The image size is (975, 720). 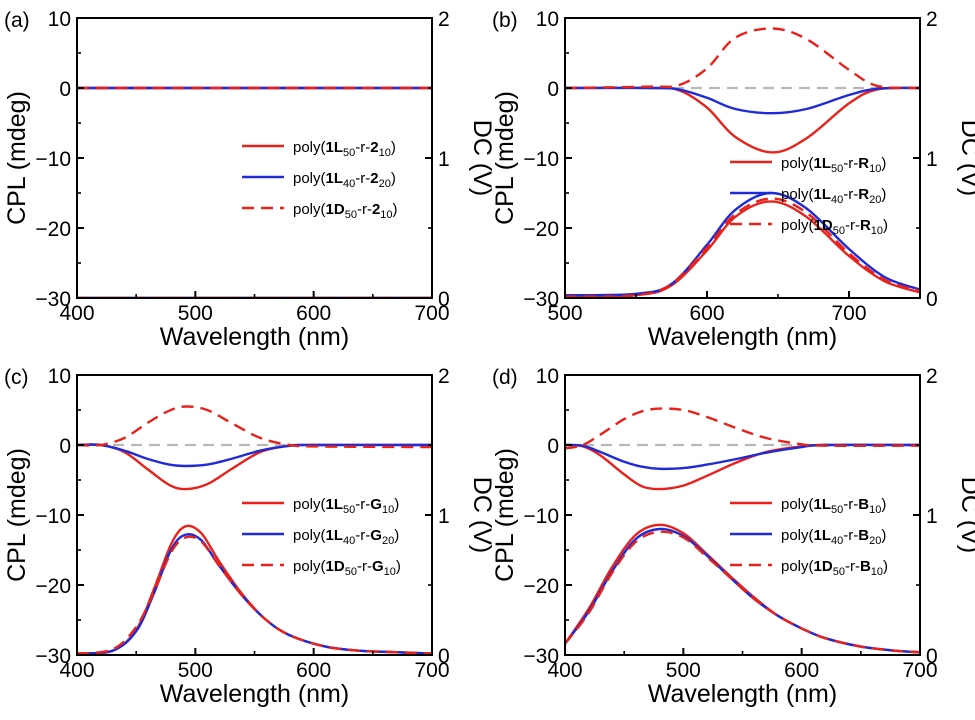 What do you see at coordinates (833, 196) in the screenshot?
I see `legend-entry-1: poly(1L40-r-R20)` at bounding box center [833, 196].